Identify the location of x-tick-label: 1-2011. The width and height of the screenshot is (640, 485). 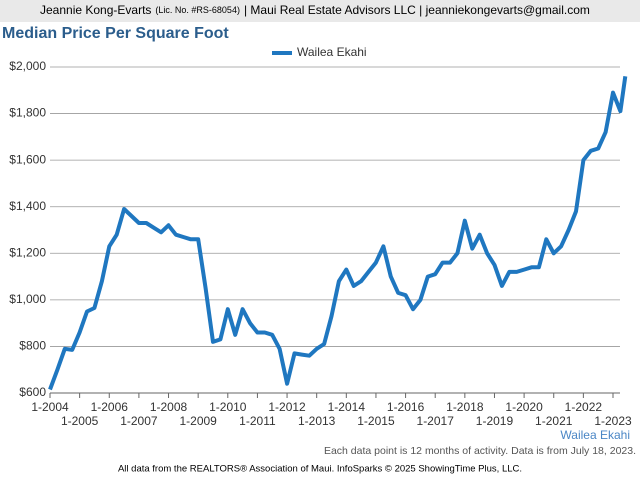
(257, 421).